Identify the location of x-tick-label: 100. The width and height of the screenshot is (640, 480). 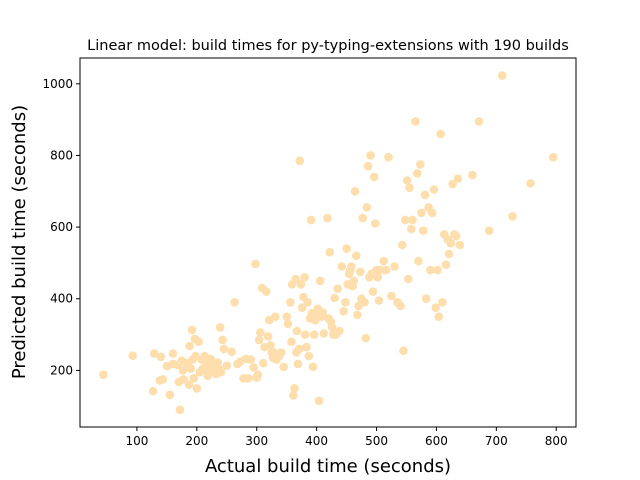
(136, 441).